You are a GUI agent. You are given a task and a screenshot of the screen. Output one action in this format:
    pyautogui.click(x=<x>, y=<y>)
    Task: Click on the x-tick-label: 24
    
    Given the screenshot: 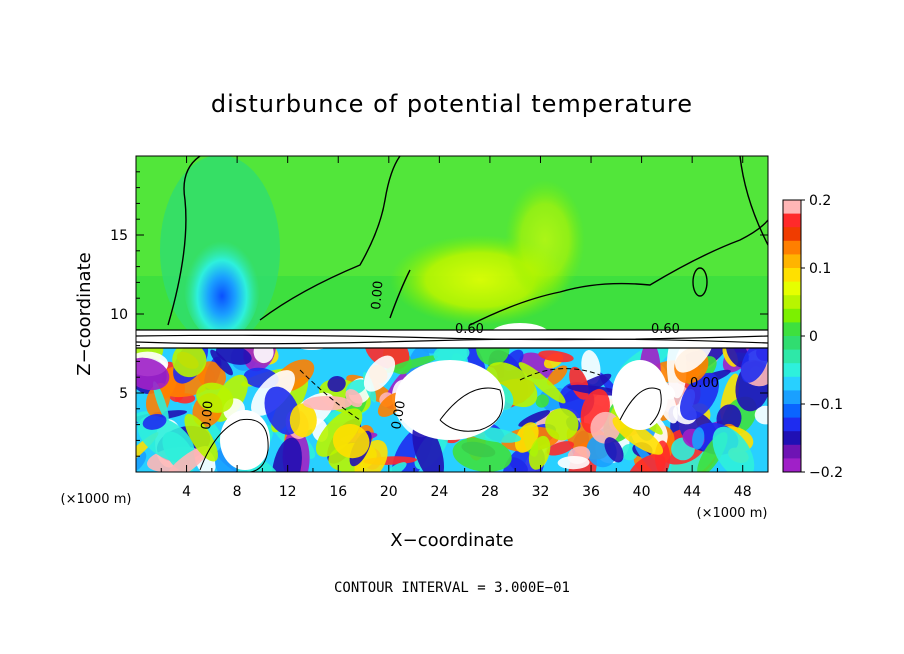 What is the action you would take?
    pyautogui.click(x=439, y=492)
    